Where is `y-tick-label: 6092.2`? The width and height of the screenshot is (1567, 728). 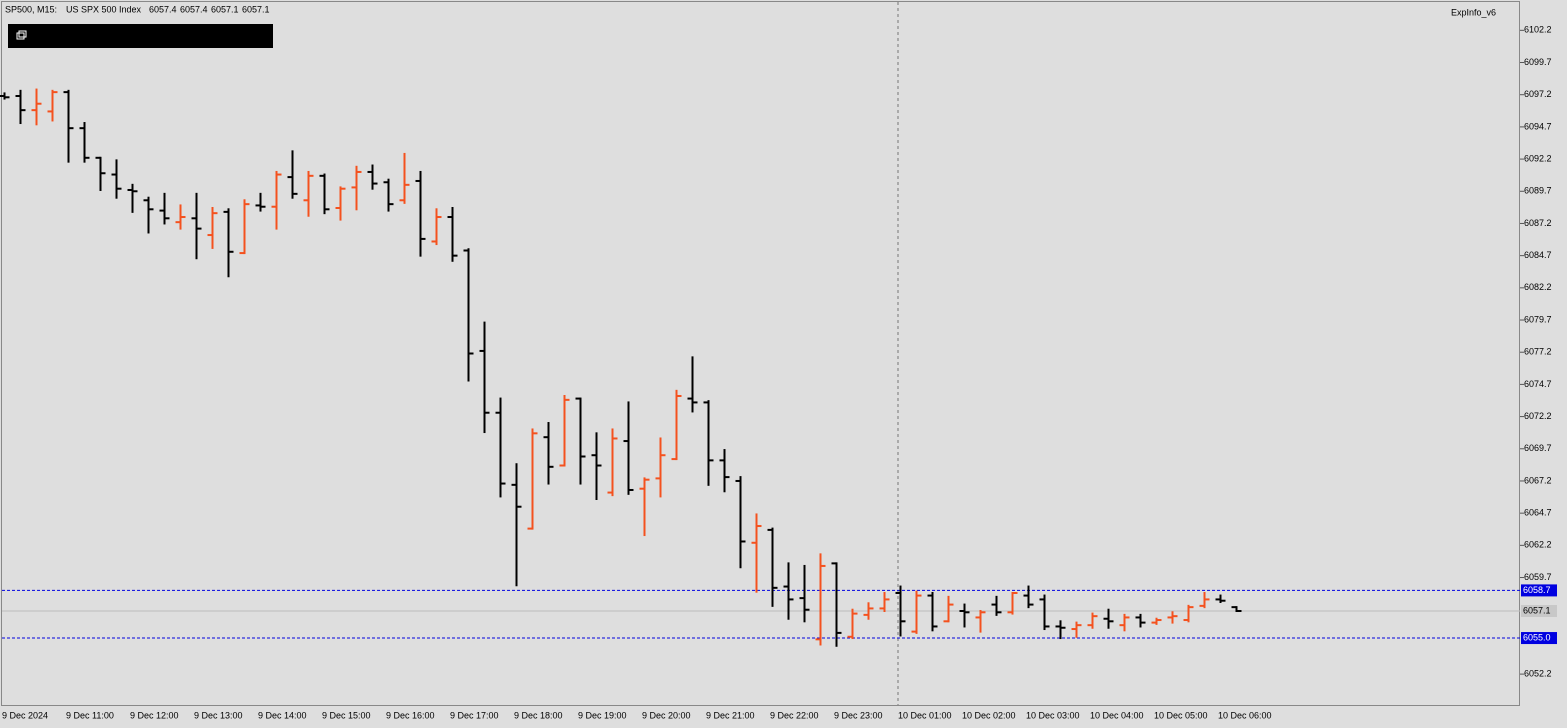 y-tick-label: 6092.2 is located at coordinates (1538, 158).